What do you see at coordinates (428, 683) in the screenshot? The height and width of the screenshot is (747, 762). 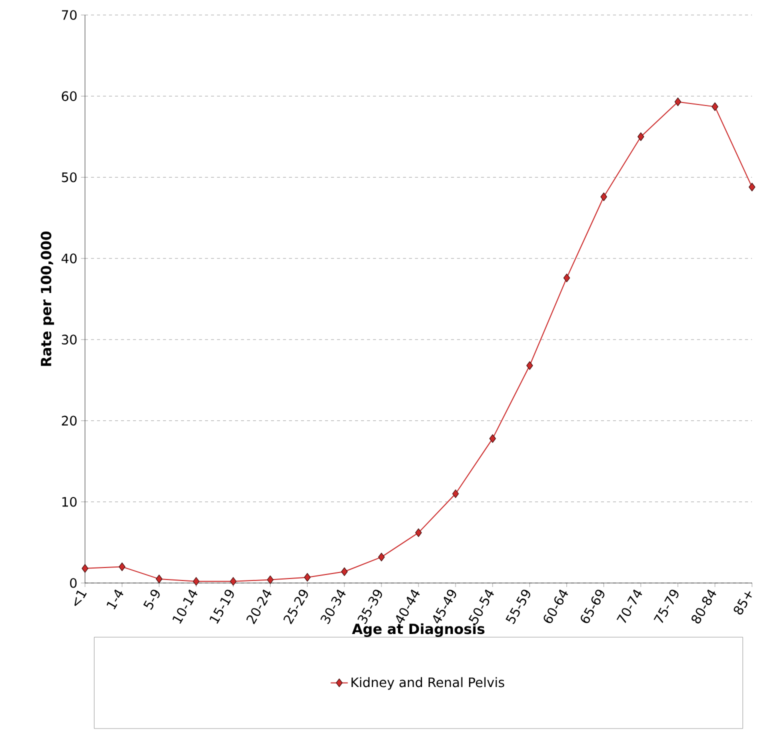 I see `legend-label: Kidney and Renal Pelvis` at bounding box center [428, 683].